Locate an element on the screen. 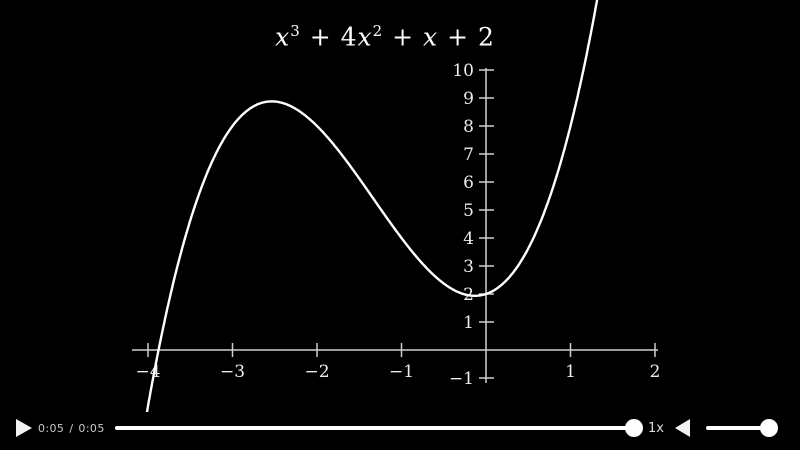  duration: 0:05 is located at coordinates (91, 428).